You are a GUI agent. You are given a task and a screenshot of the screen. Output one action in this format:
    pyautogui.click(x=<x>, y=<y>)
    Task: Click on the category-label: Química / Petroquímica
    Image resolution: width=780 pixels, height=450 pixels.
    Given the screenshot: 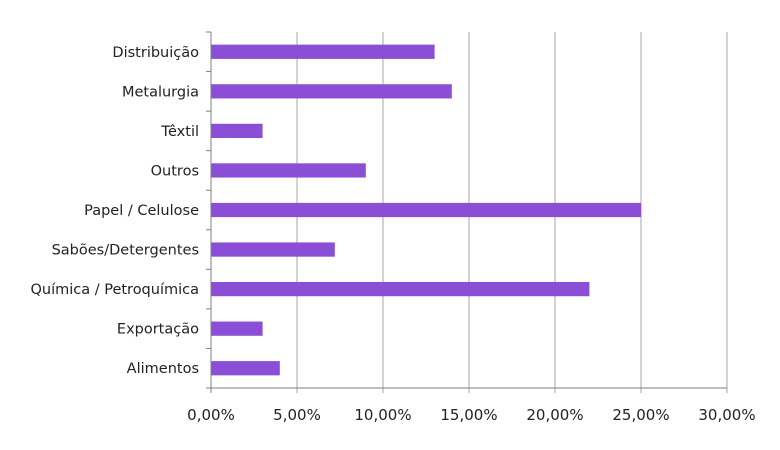 What is the action you would take?
    pyautogui.click(x=114, y=290)
    